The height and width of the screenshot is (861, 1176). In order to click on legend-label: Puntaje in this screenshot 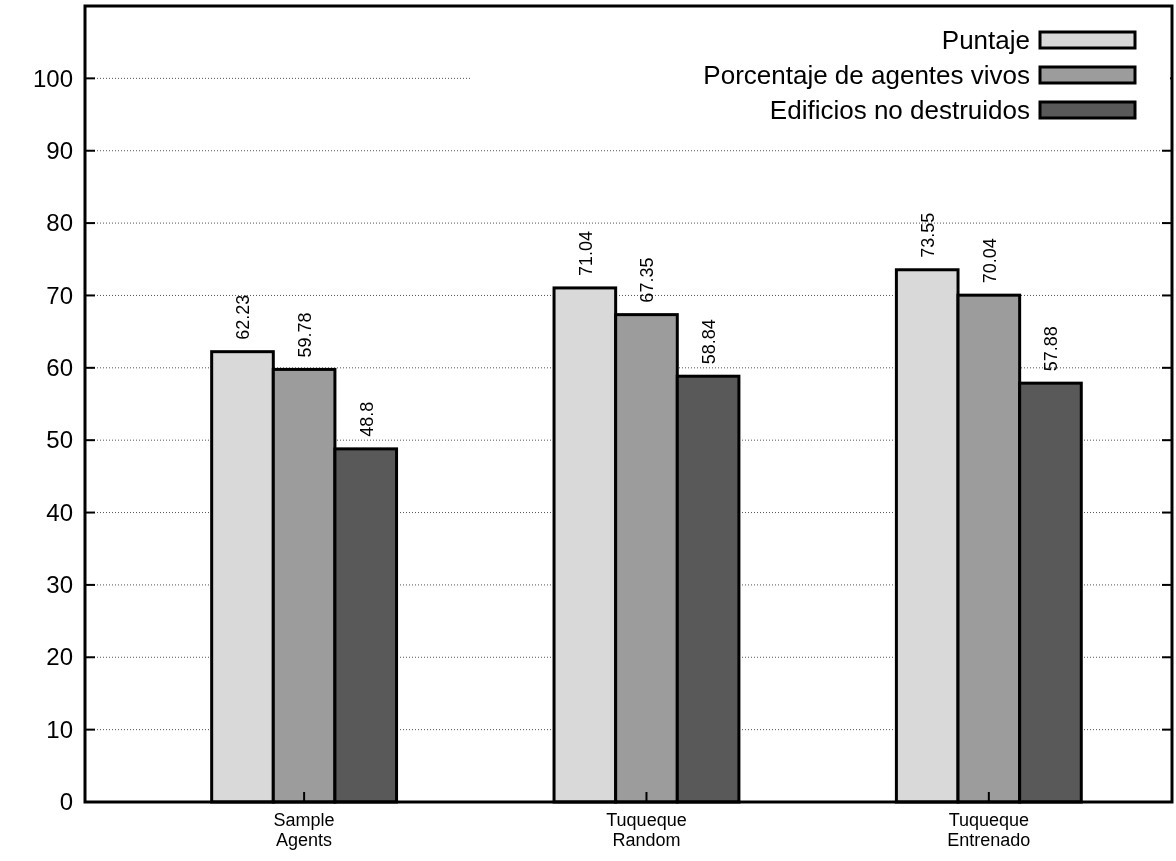, I will do `click(985, 40)`.